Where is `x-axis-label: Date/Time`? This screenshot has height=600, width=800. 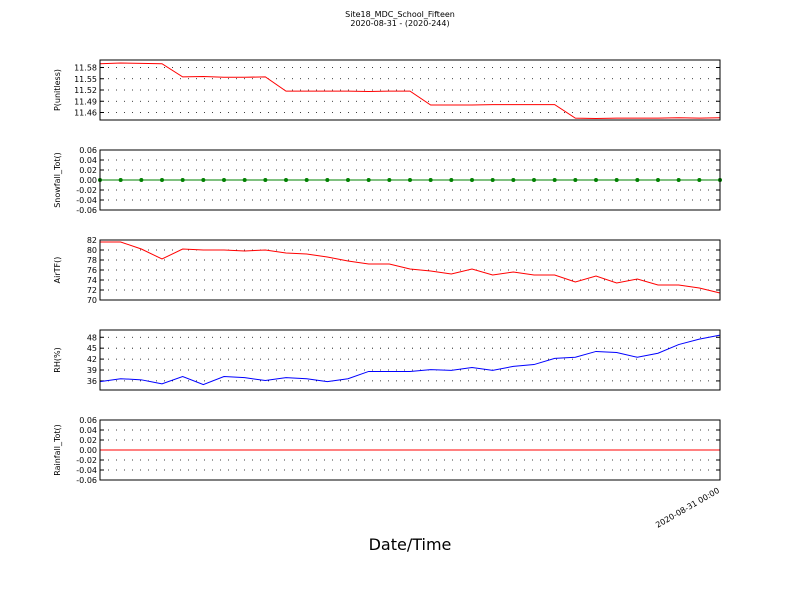 x-axis-label: Date/Time is located at coordinates (410, 544).